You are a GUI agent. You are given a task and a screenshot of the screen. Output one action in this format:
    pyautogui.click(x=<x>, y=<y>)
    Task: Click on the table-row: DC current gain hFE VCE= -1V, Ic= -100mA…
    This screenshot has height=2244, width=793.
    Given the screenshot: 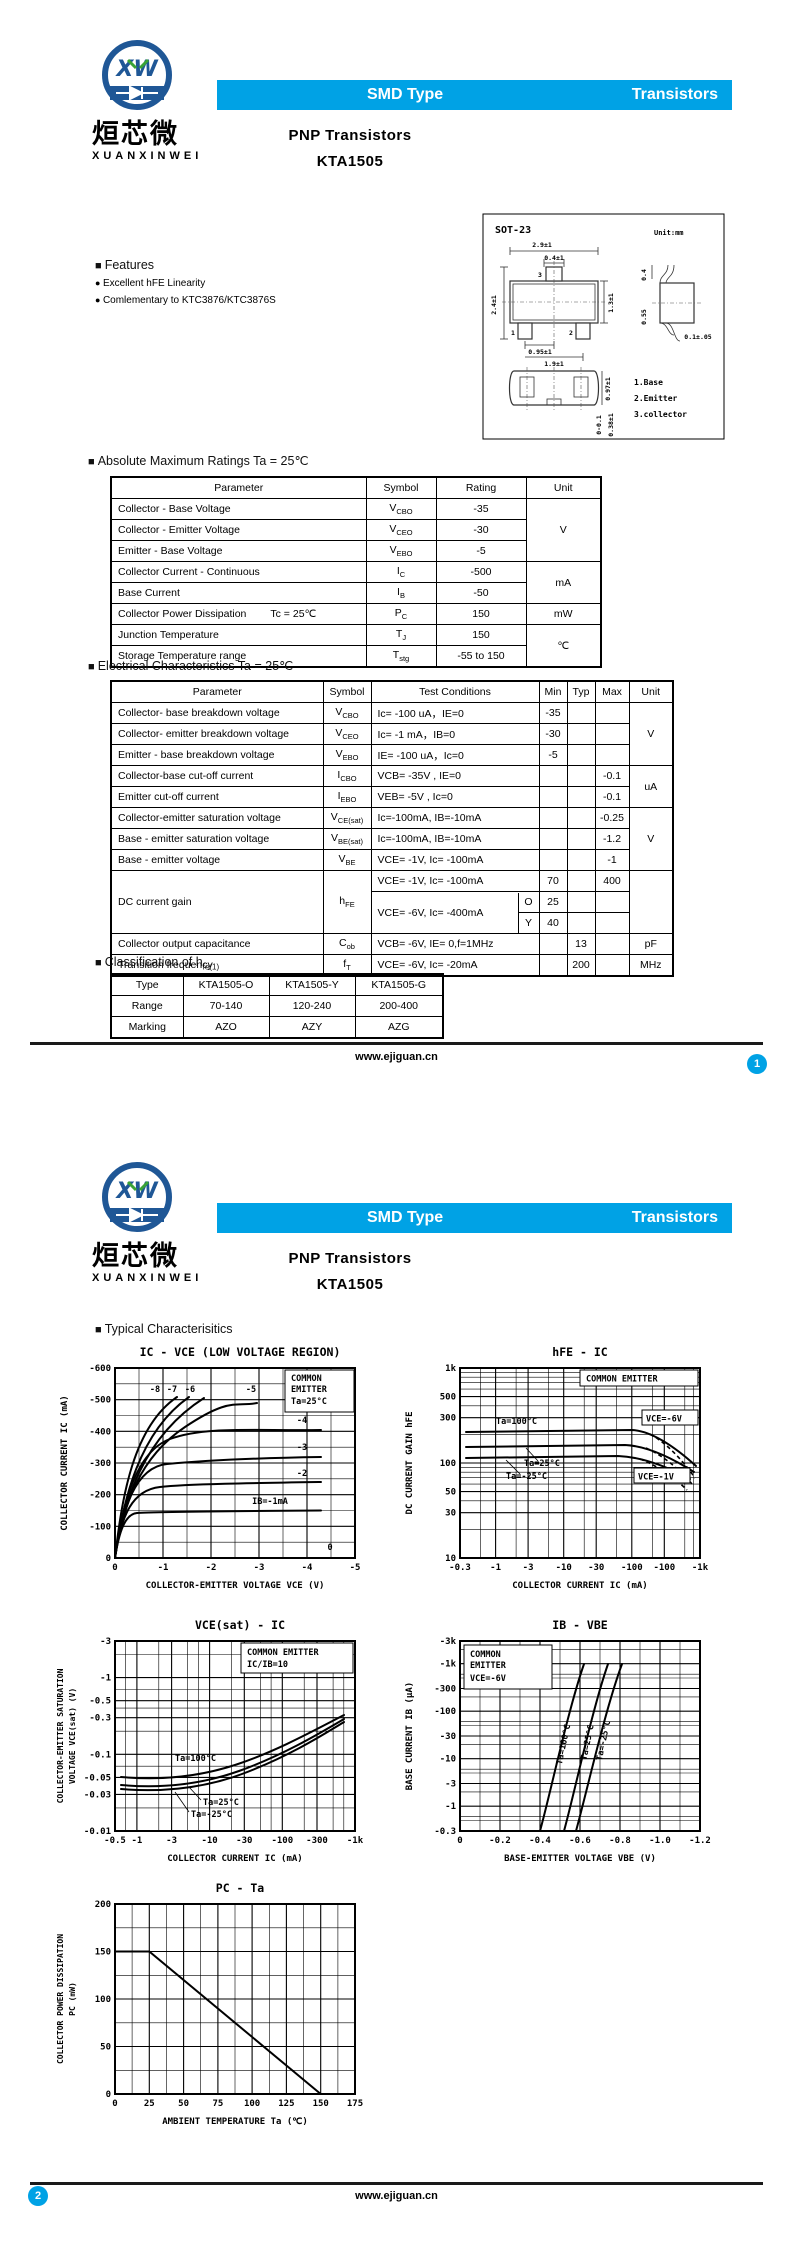 What is the action you would take?
    pyautogui.click(x=392, y=902)
    